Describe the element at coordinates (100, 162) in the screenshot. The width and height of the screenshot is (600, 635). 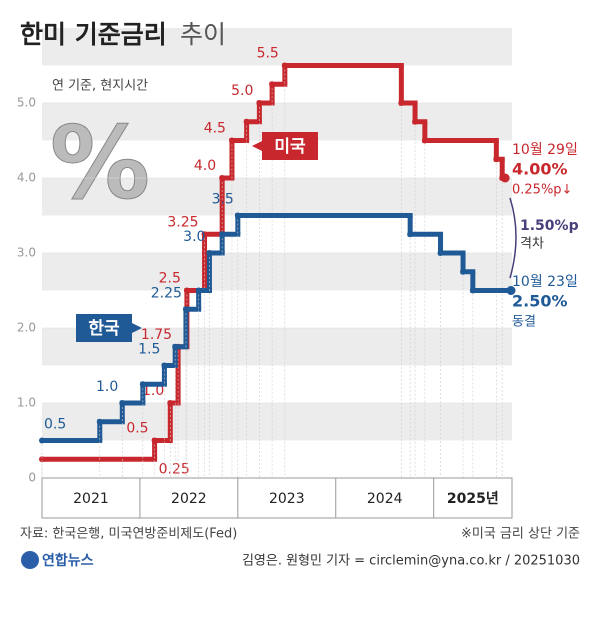
I see `percent-icon: %` at that location.